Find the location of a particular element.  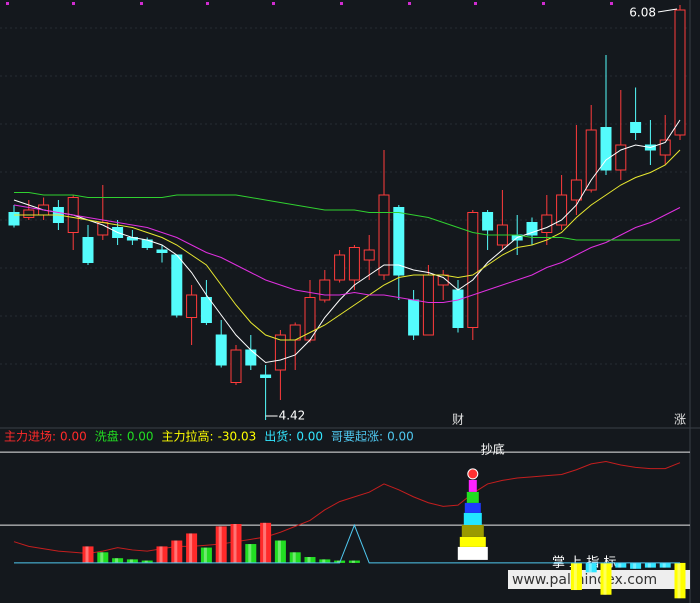

legend-name: 主力进场: is located at coordinates (30, 437).